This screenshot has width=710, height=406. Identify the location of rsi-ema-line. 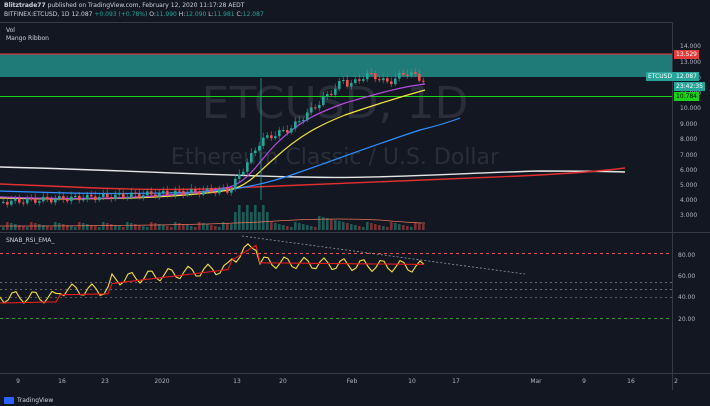
(212, 274).